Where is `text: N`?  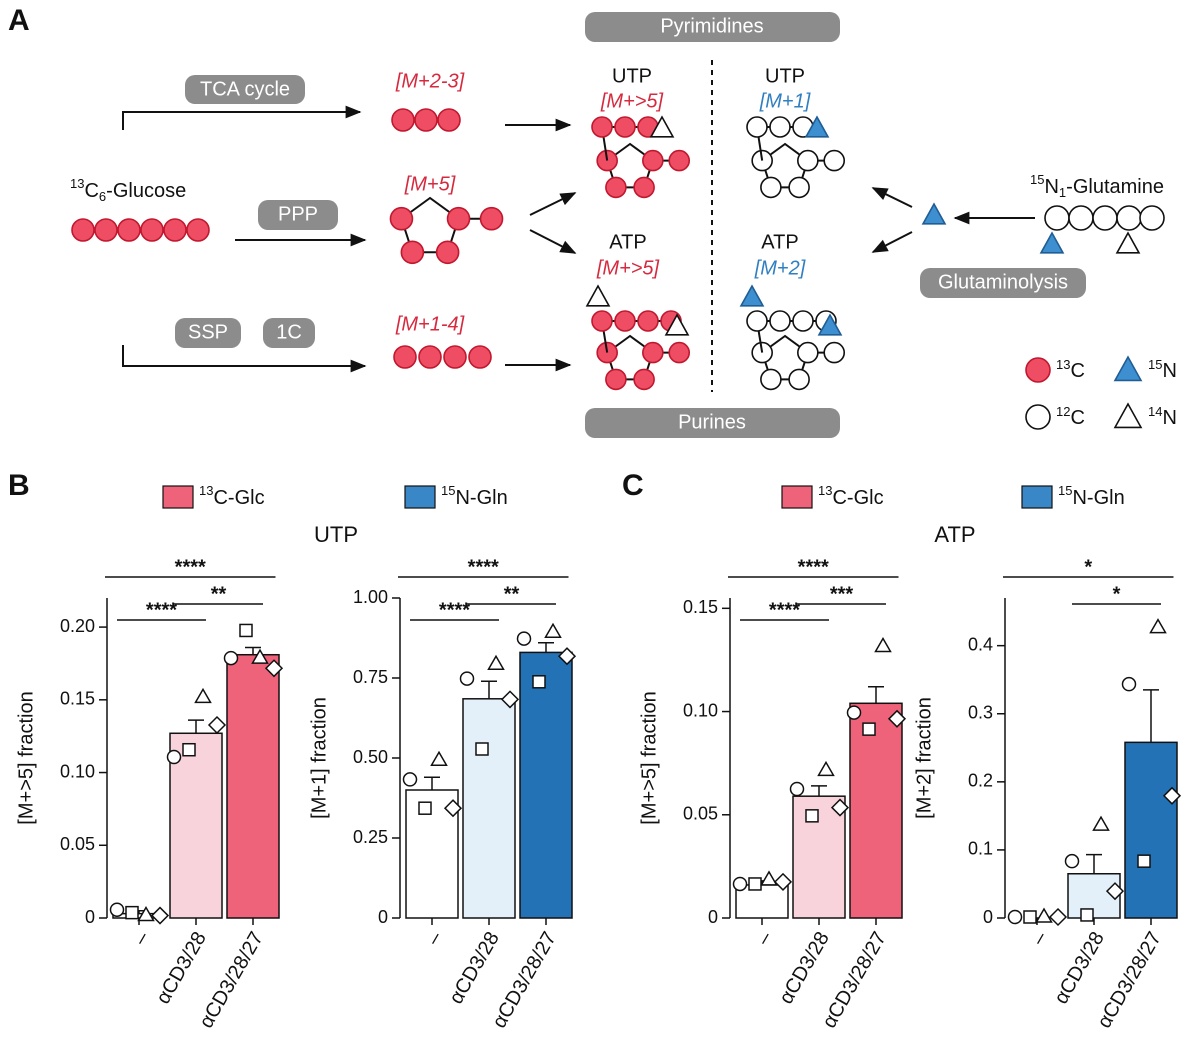 text: N is located at coordinates (1169, 418).